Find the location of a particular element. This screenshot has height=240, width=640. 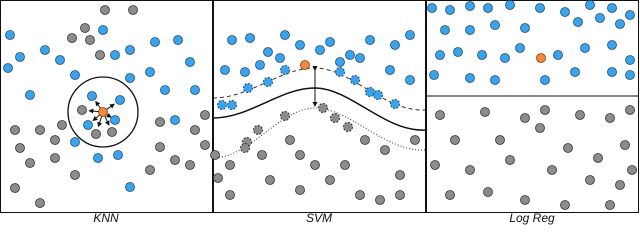

knn-neighborhood is located at coordinates (103, 112).